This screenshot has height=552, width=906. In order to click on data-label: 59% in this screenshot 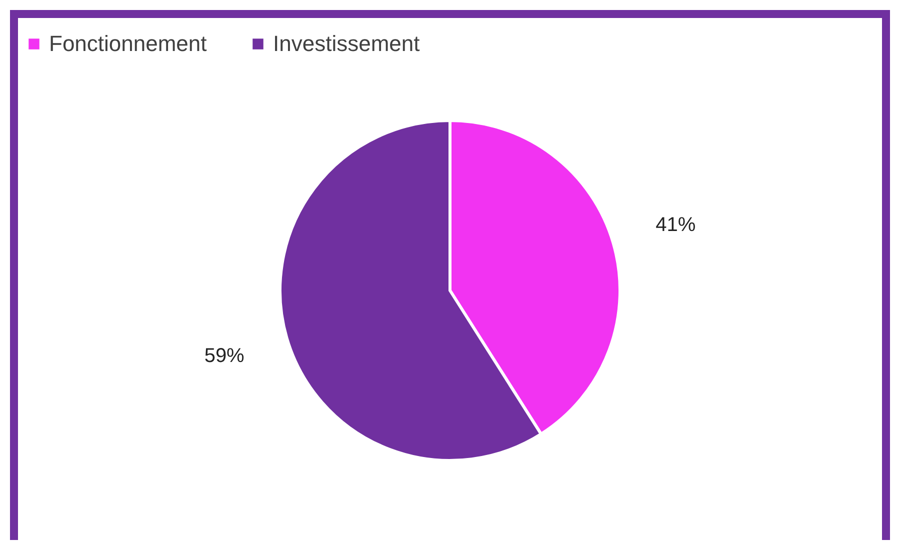, I will do `click(224, 356)`.